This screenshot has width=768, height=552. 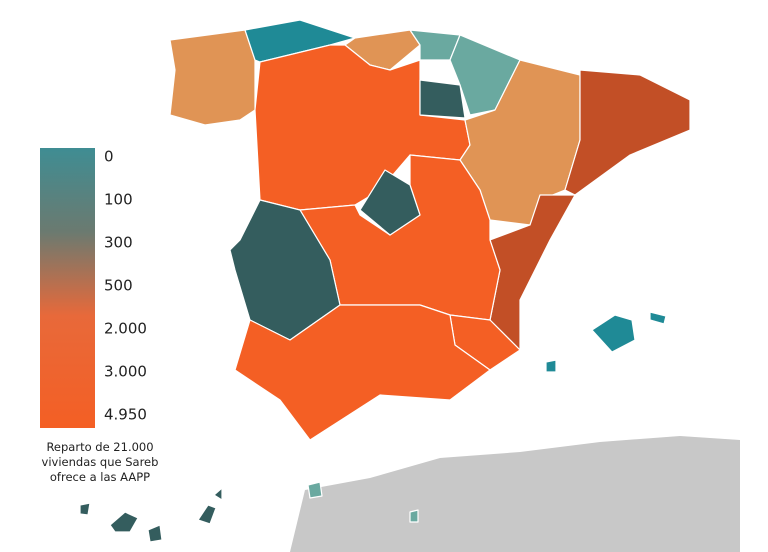 What do you see at coordinates (212, 77) in the screenshot?
I see `region-galicia` at bounding box center [212, 77].